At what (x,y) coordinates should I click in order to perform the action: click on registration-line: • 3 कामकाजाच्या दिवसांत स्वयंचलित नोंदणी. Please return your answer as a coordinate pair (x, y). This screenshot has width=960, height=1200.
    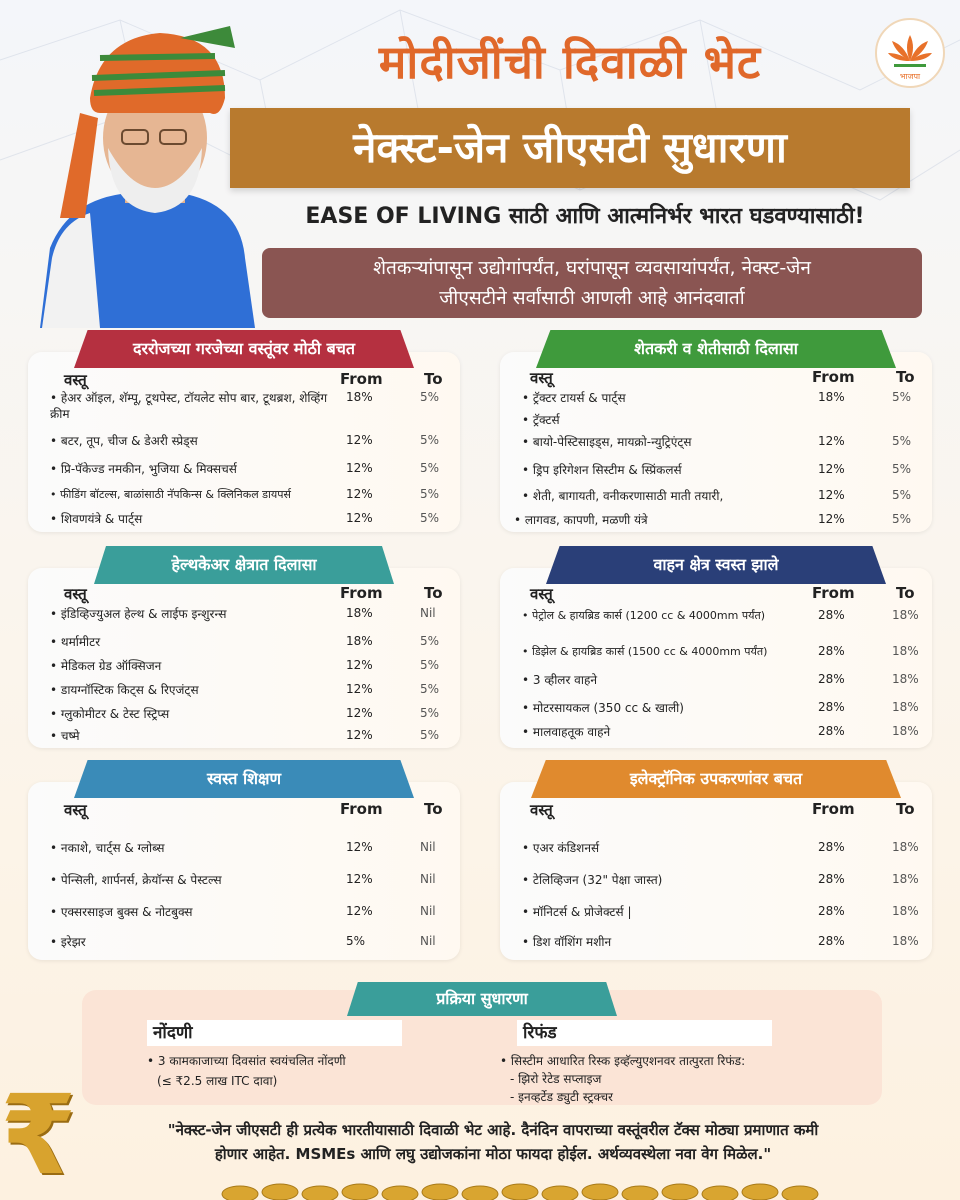
    Looking at the image, I should click on (246, 1061).